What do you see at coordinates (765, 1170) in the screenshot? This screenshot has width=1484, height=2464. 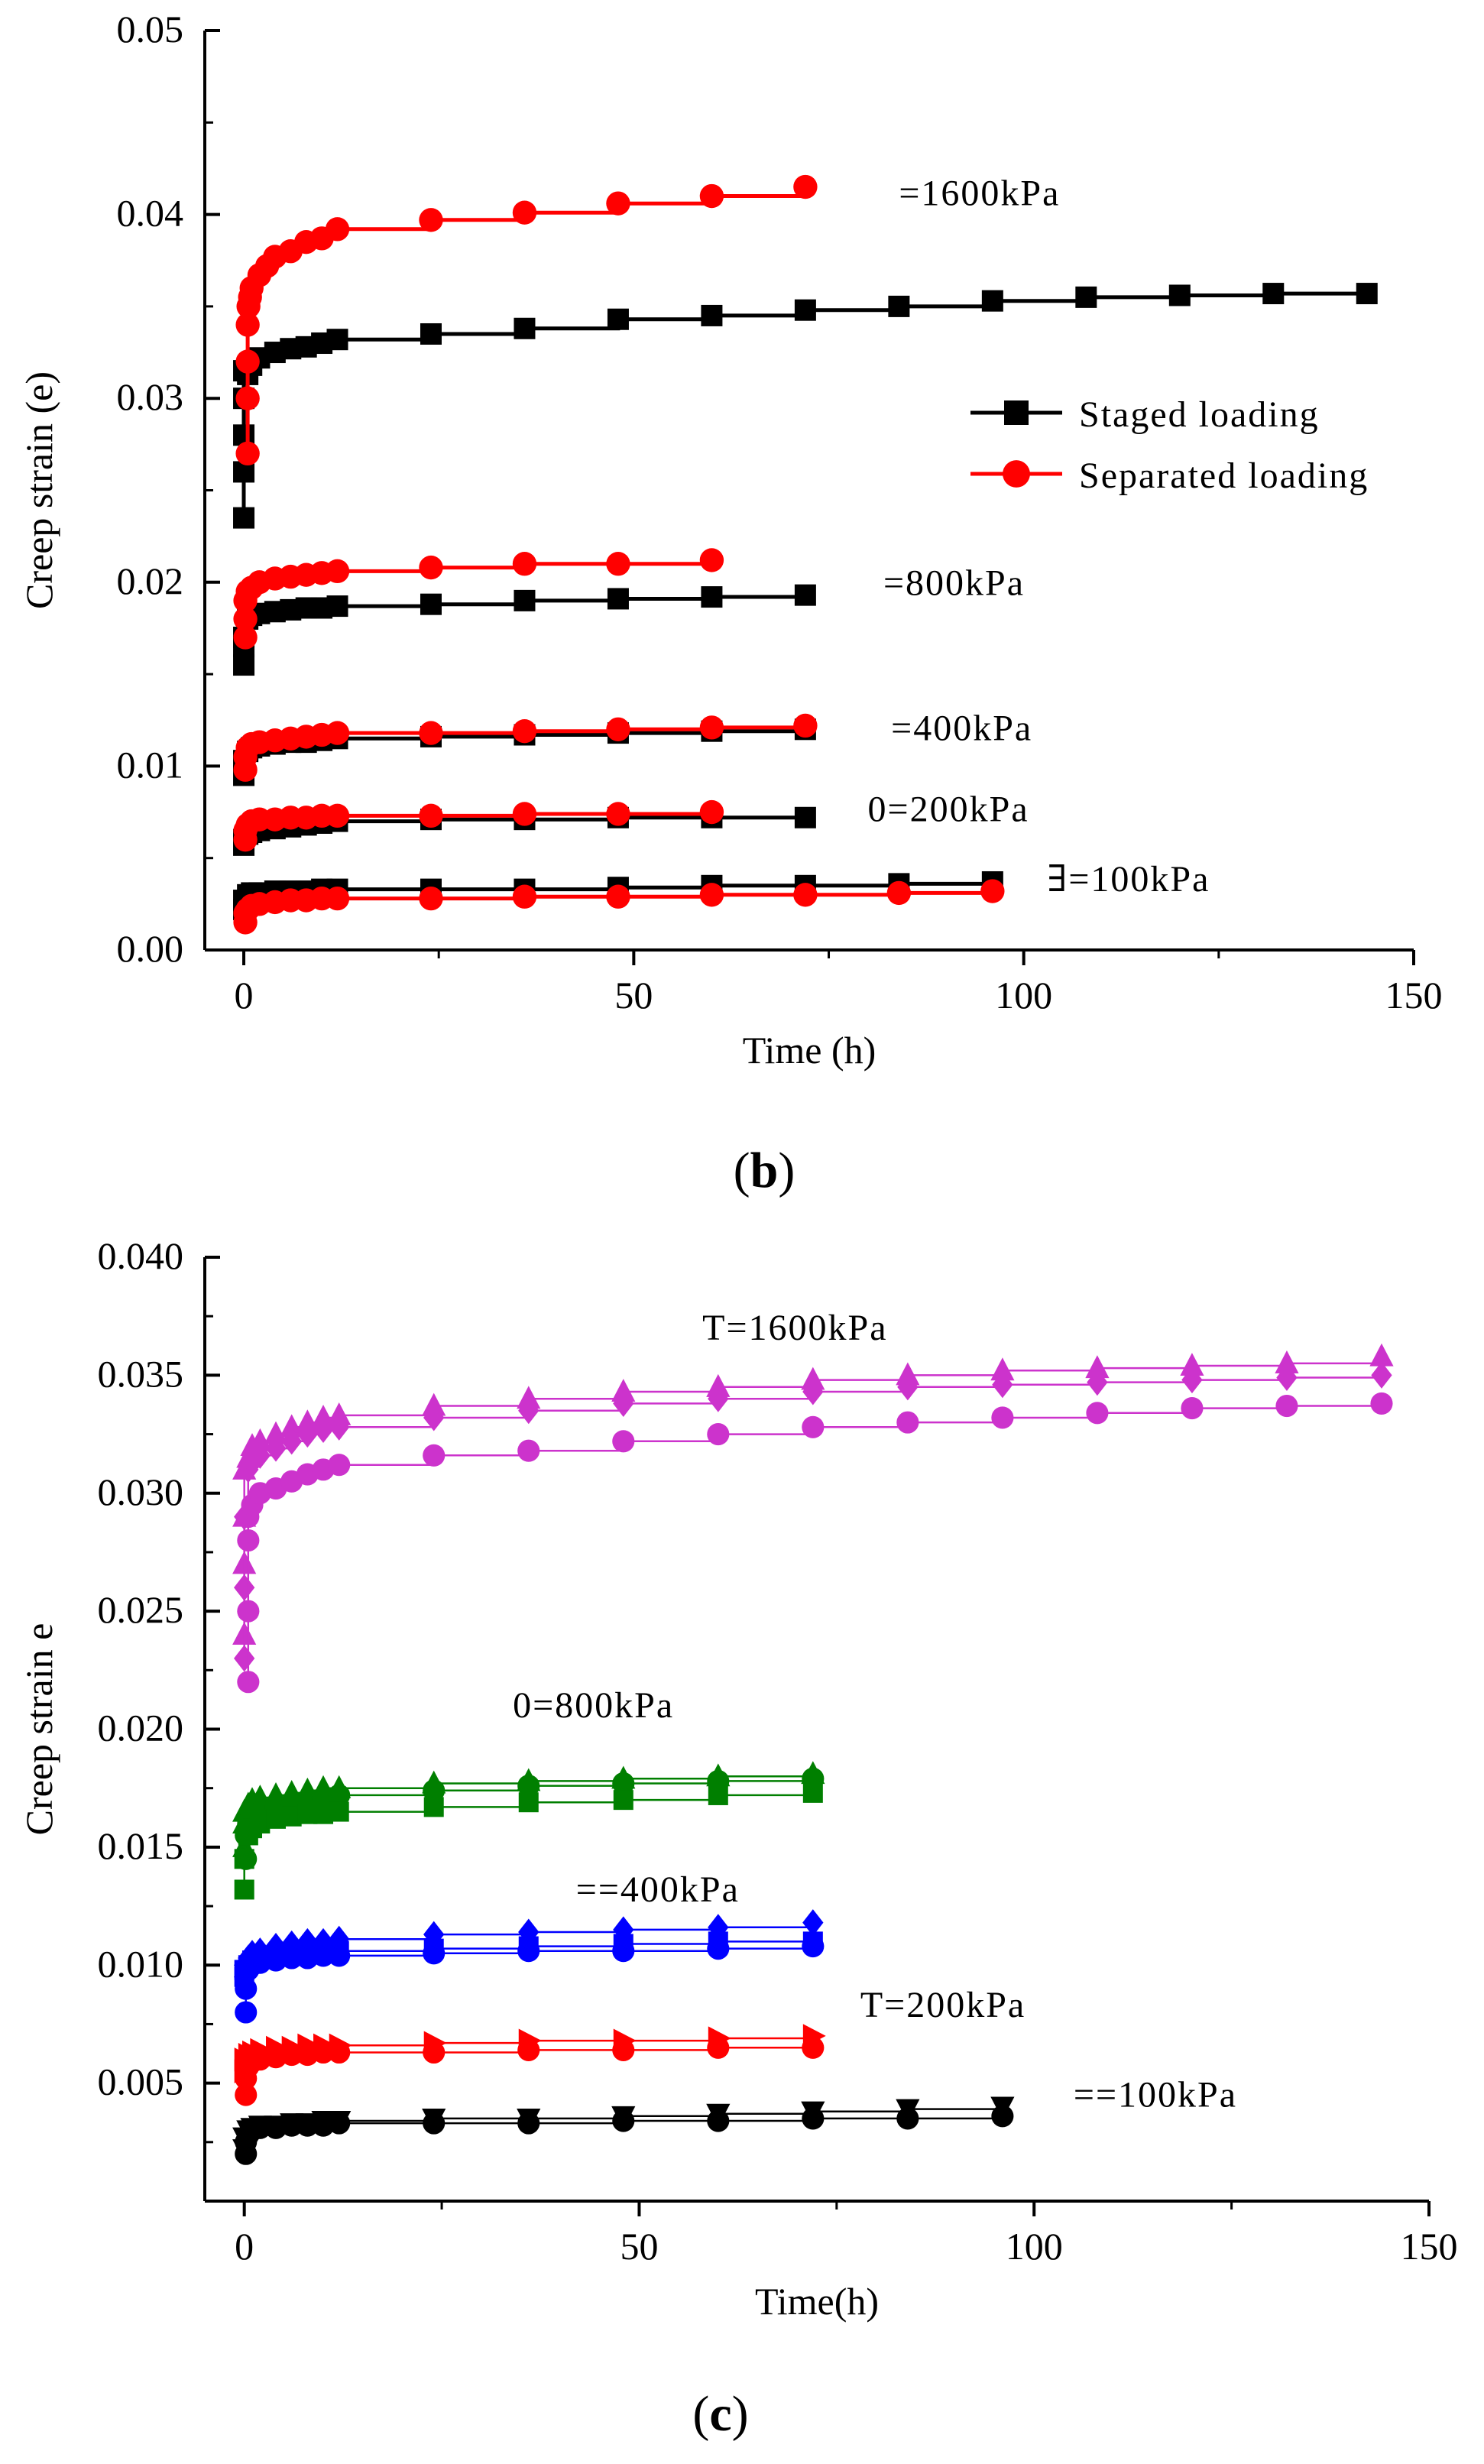 I see `panel-label-b-letter: b` at bounding box center [765, 1170].